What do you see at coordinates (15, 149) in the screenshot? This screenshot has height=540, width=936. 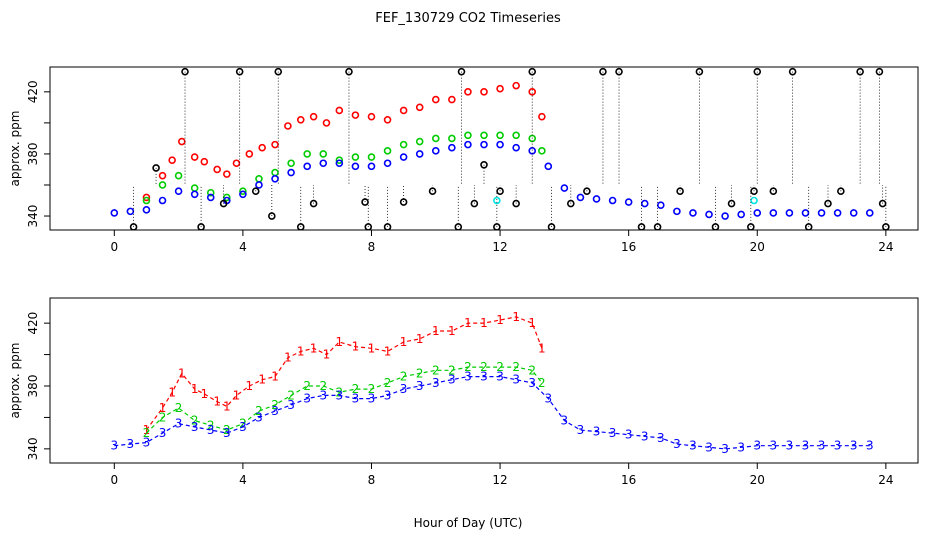 I see `y-axis-label: approx. ppm` at bounding box center [15, 149].